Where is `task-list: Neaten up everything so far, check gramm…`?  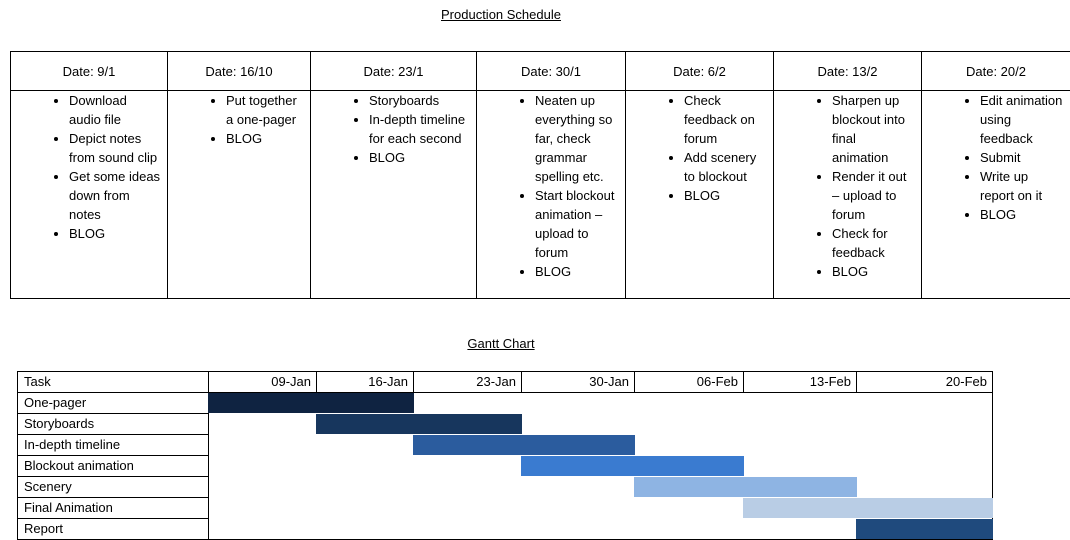 task-list: Neaten up everything so far, check gramm… is located at coordinates (551, 186).